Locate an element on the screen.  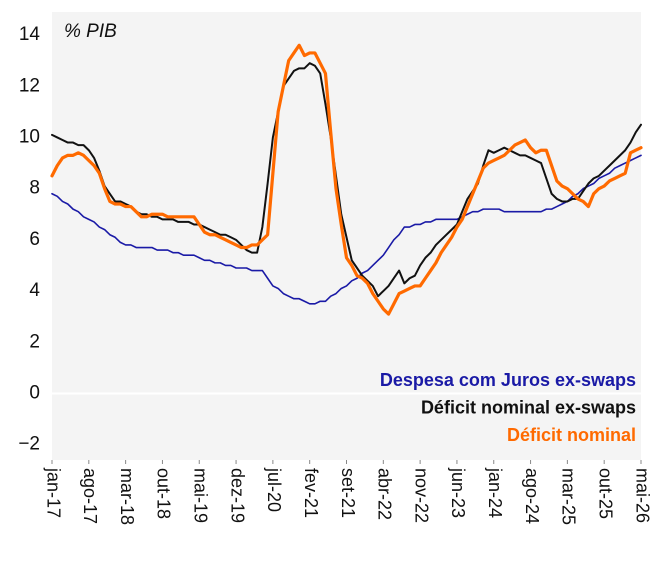
x-tick-label: mar-25 is located at coordinates (569, 496).